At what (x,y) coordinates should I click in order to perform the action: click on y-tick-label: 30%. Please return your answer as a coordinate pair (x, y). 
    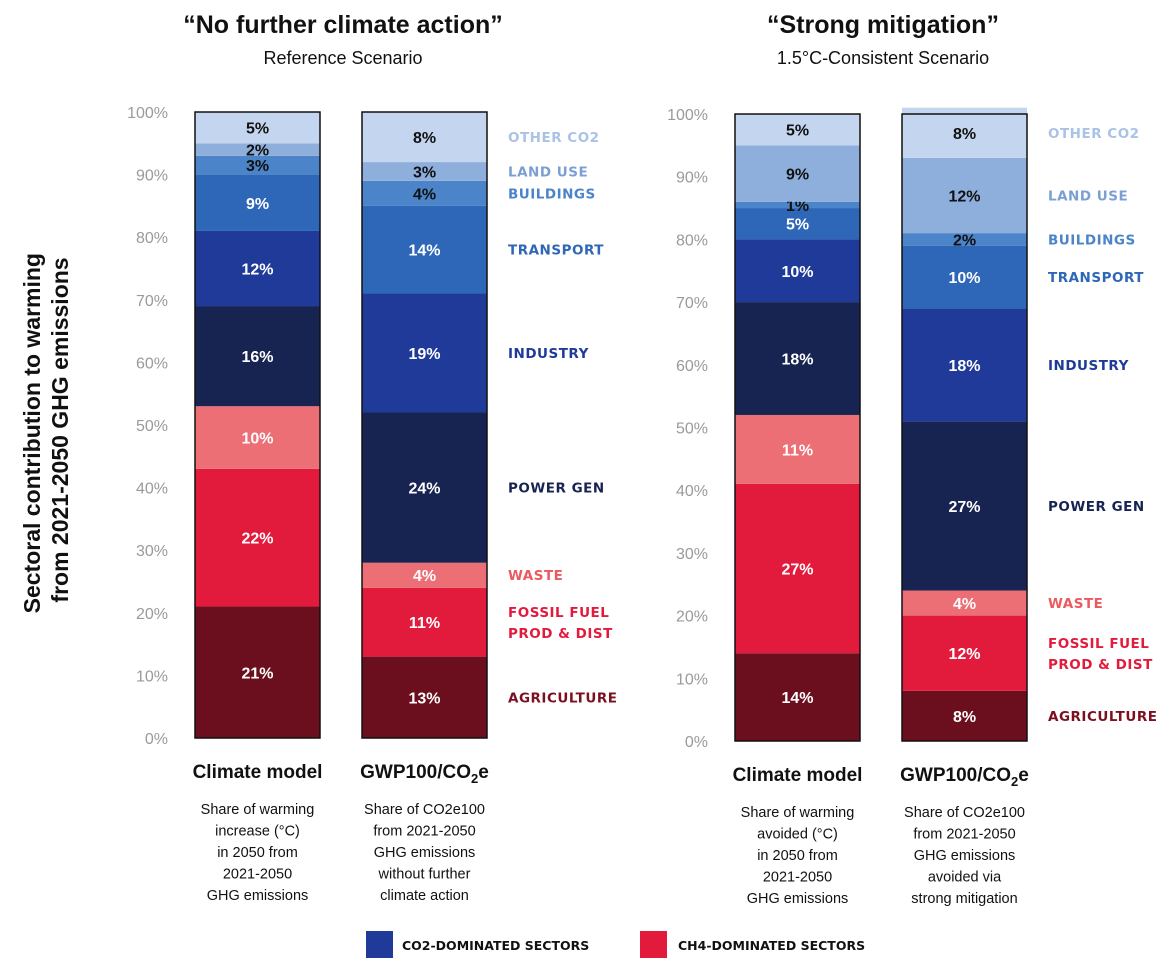
    Looking at the image, I should click on (152, 551).